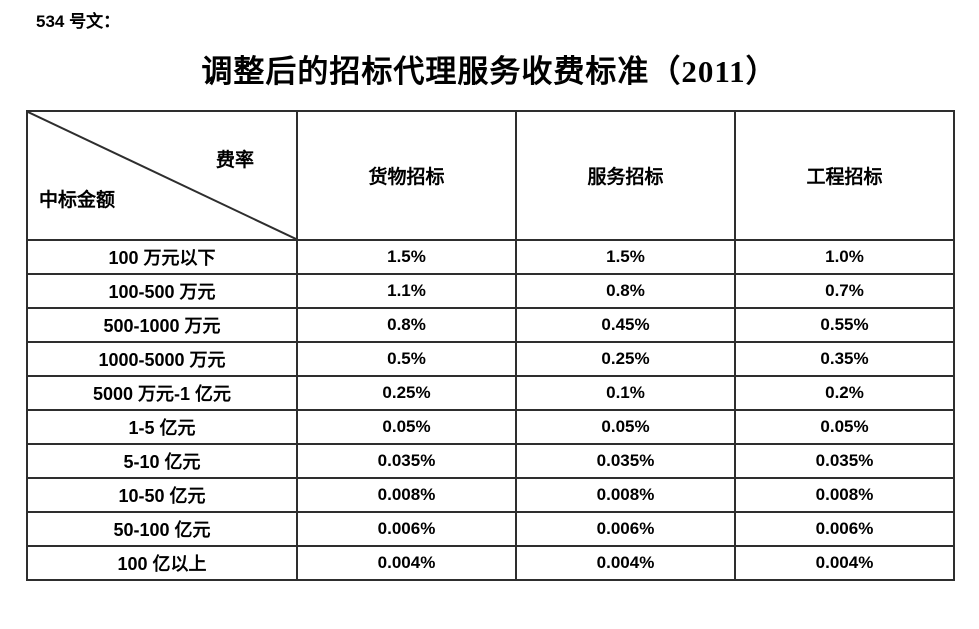  What do you see at coordinates (844, 257) in the screenshot?
I see `fee-rate-cell: 1.0%` at bounding box center [844, 257].